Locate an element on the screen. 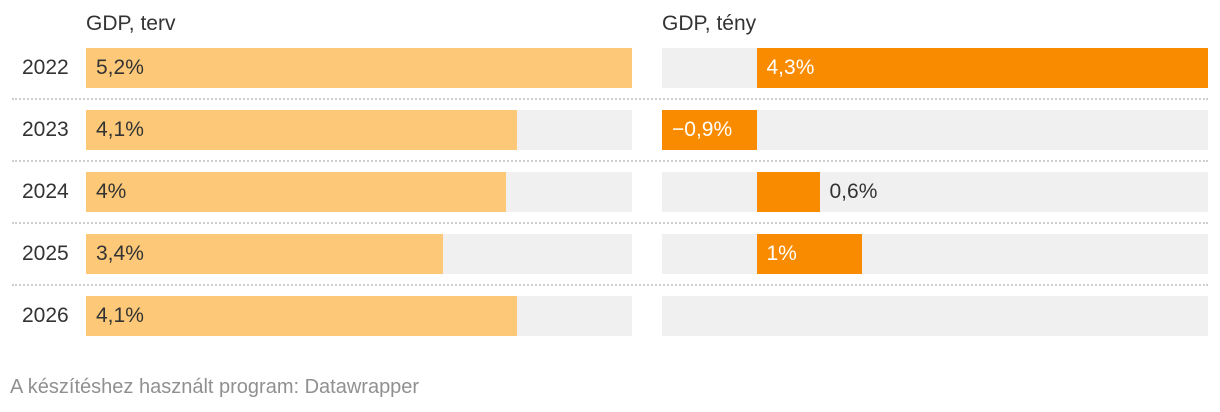 This screenshot has width=1220, height=412. right-panel-title: GDP, tény is located at coordinates (709, 23).